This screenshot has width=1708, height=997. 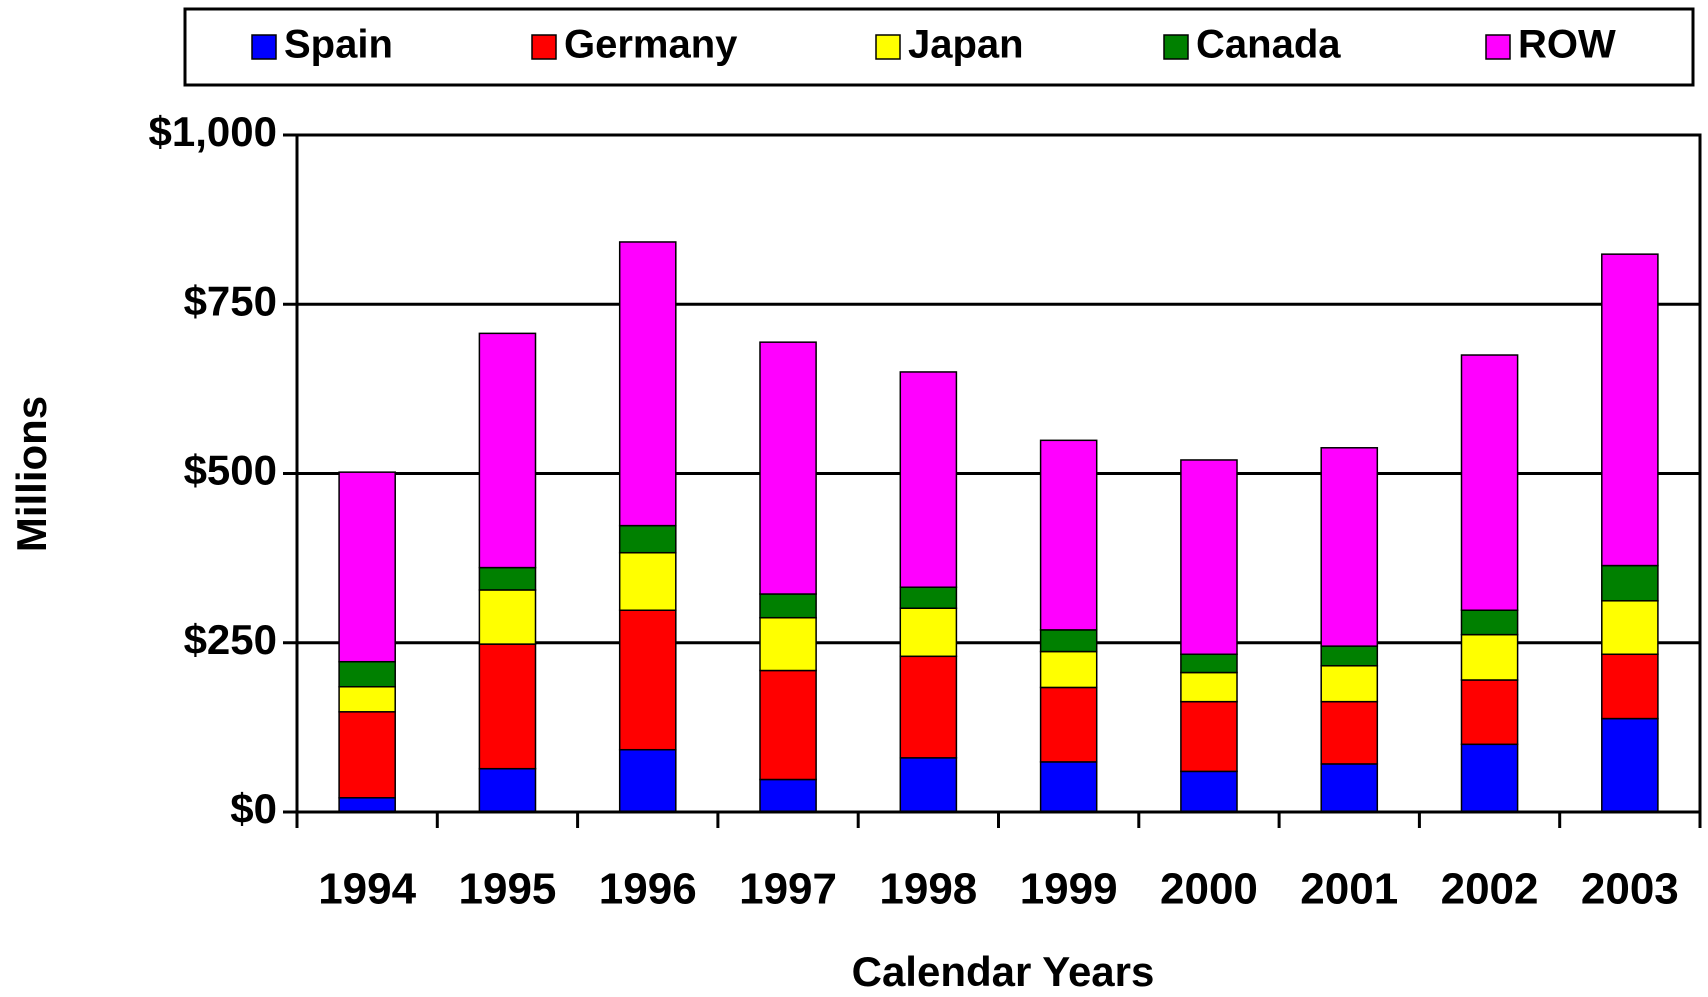 What do you see at coordinates (966, 45) in the screenshot?
I see `legend-label: Japan` at bounding box center [966, 45].